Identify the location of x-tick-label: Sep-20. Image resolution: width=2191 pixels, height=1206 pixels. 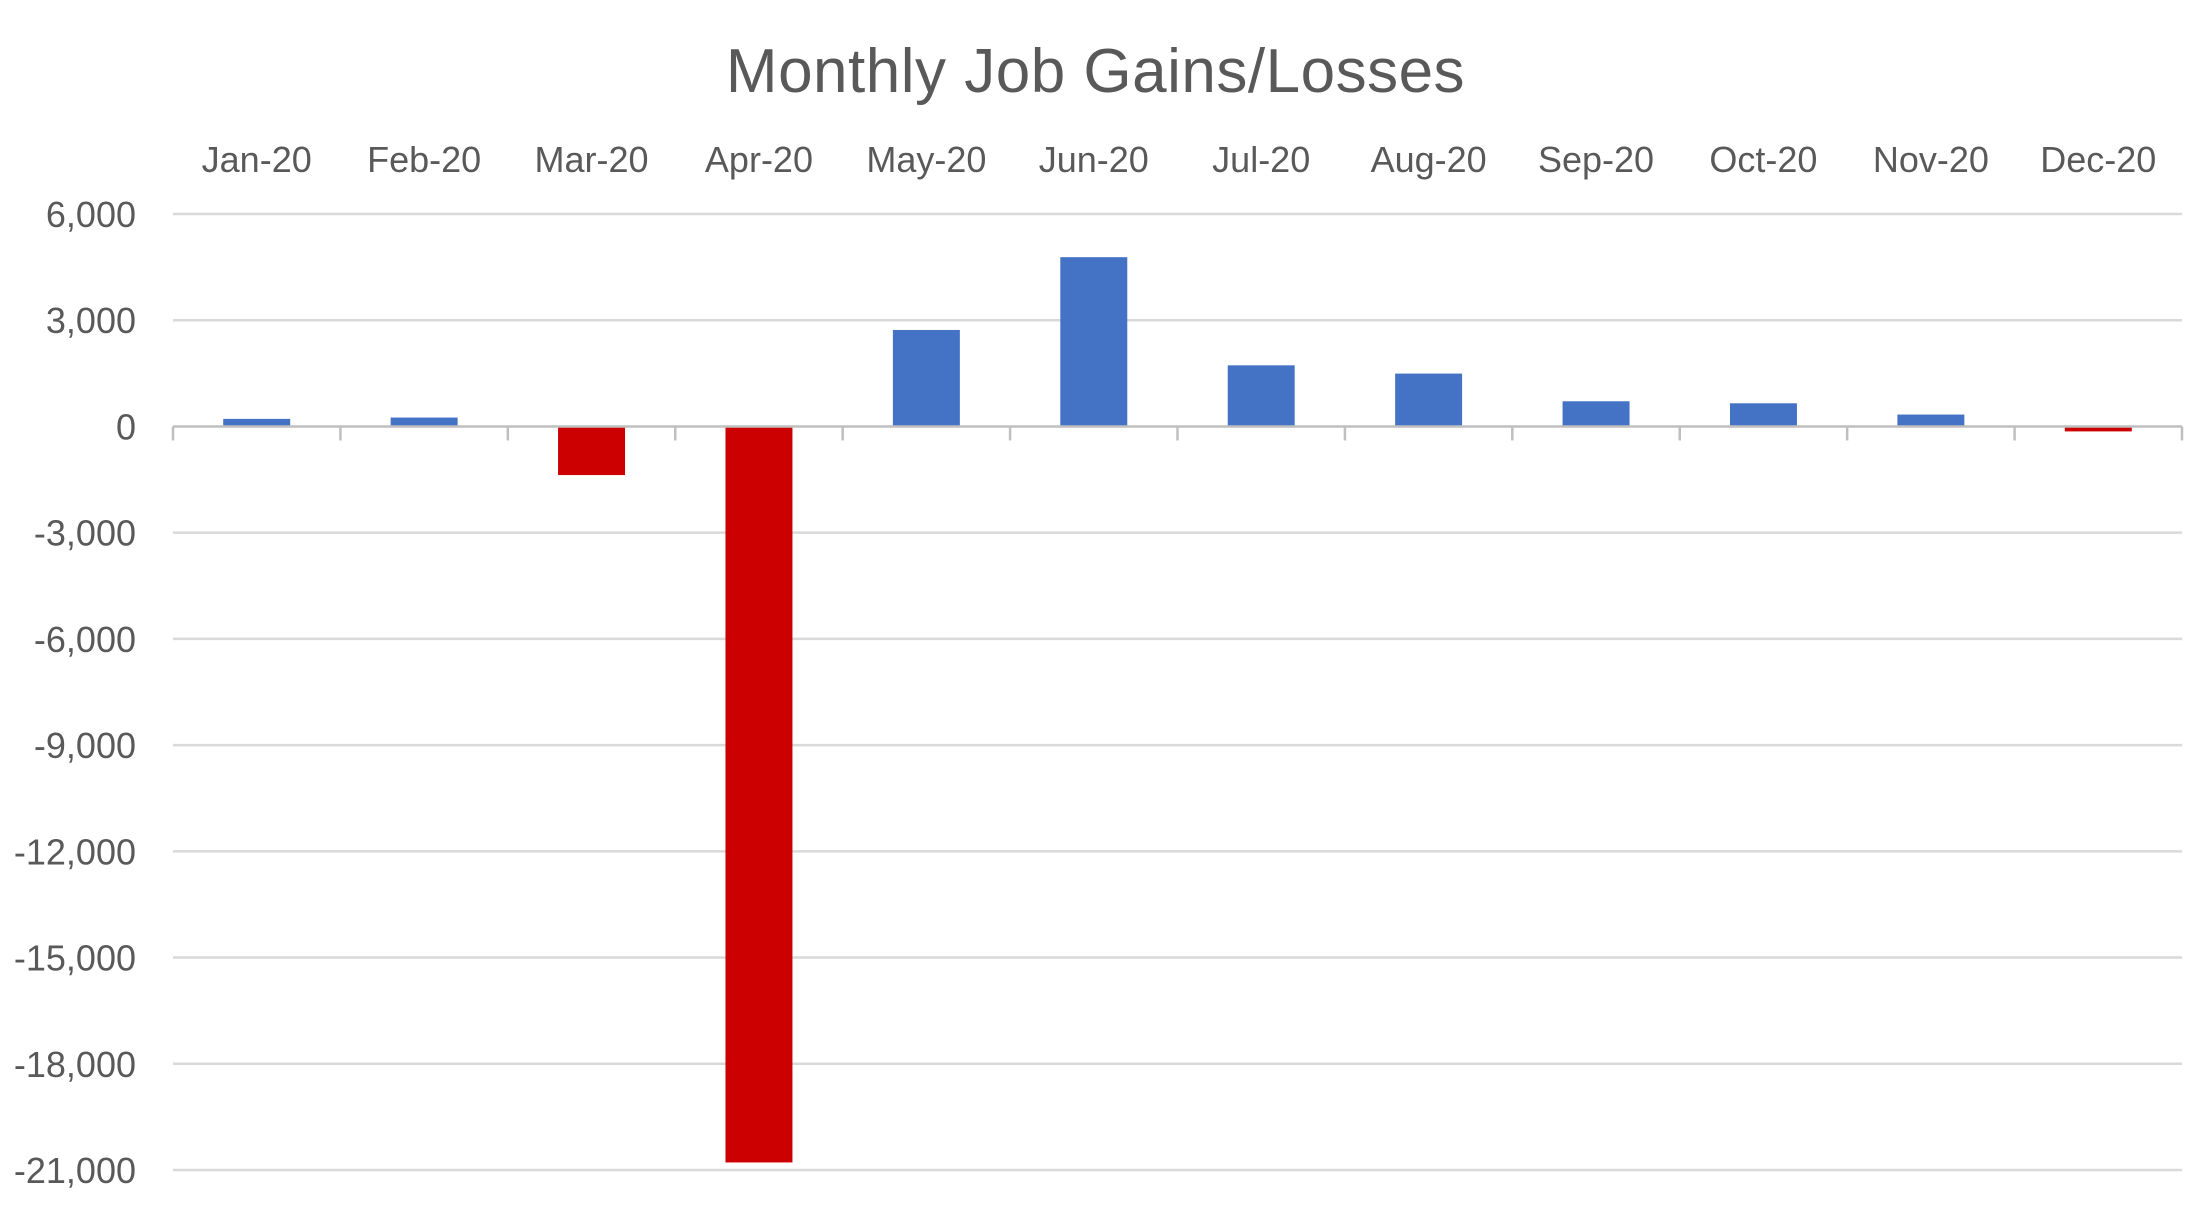
(1596, 159).